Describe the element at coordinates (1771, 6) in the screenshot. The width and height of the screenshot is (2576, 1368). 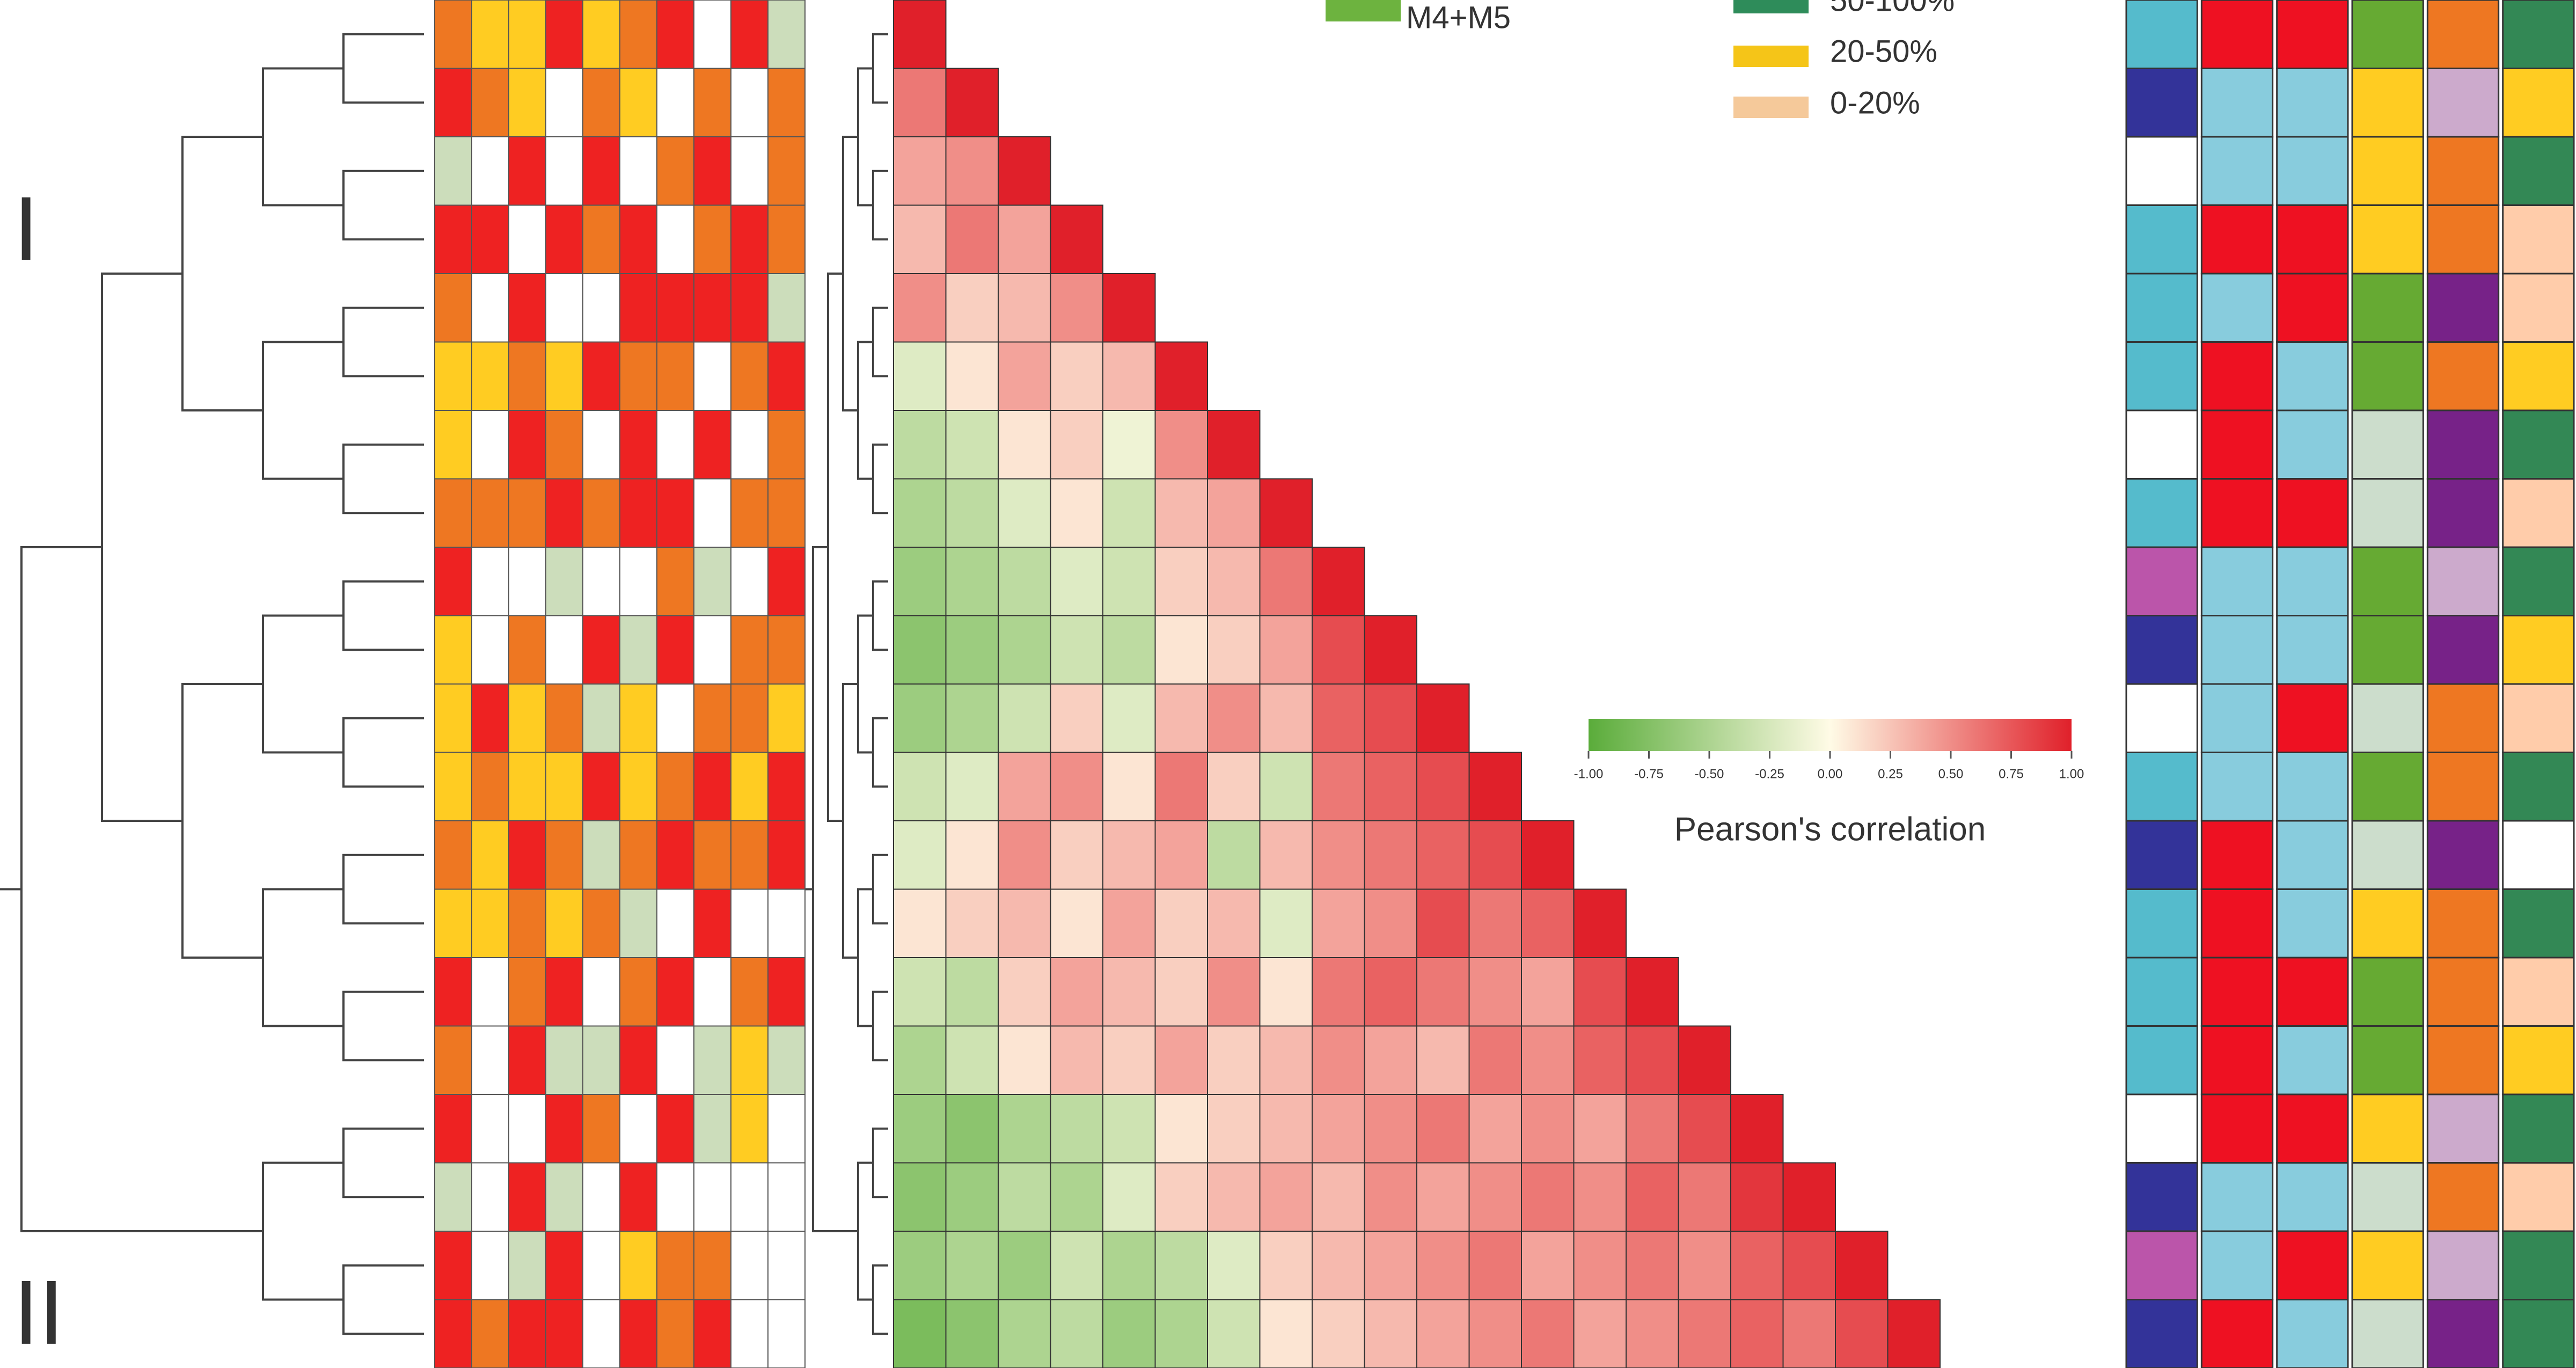
I see `legend-swatch` at that location.